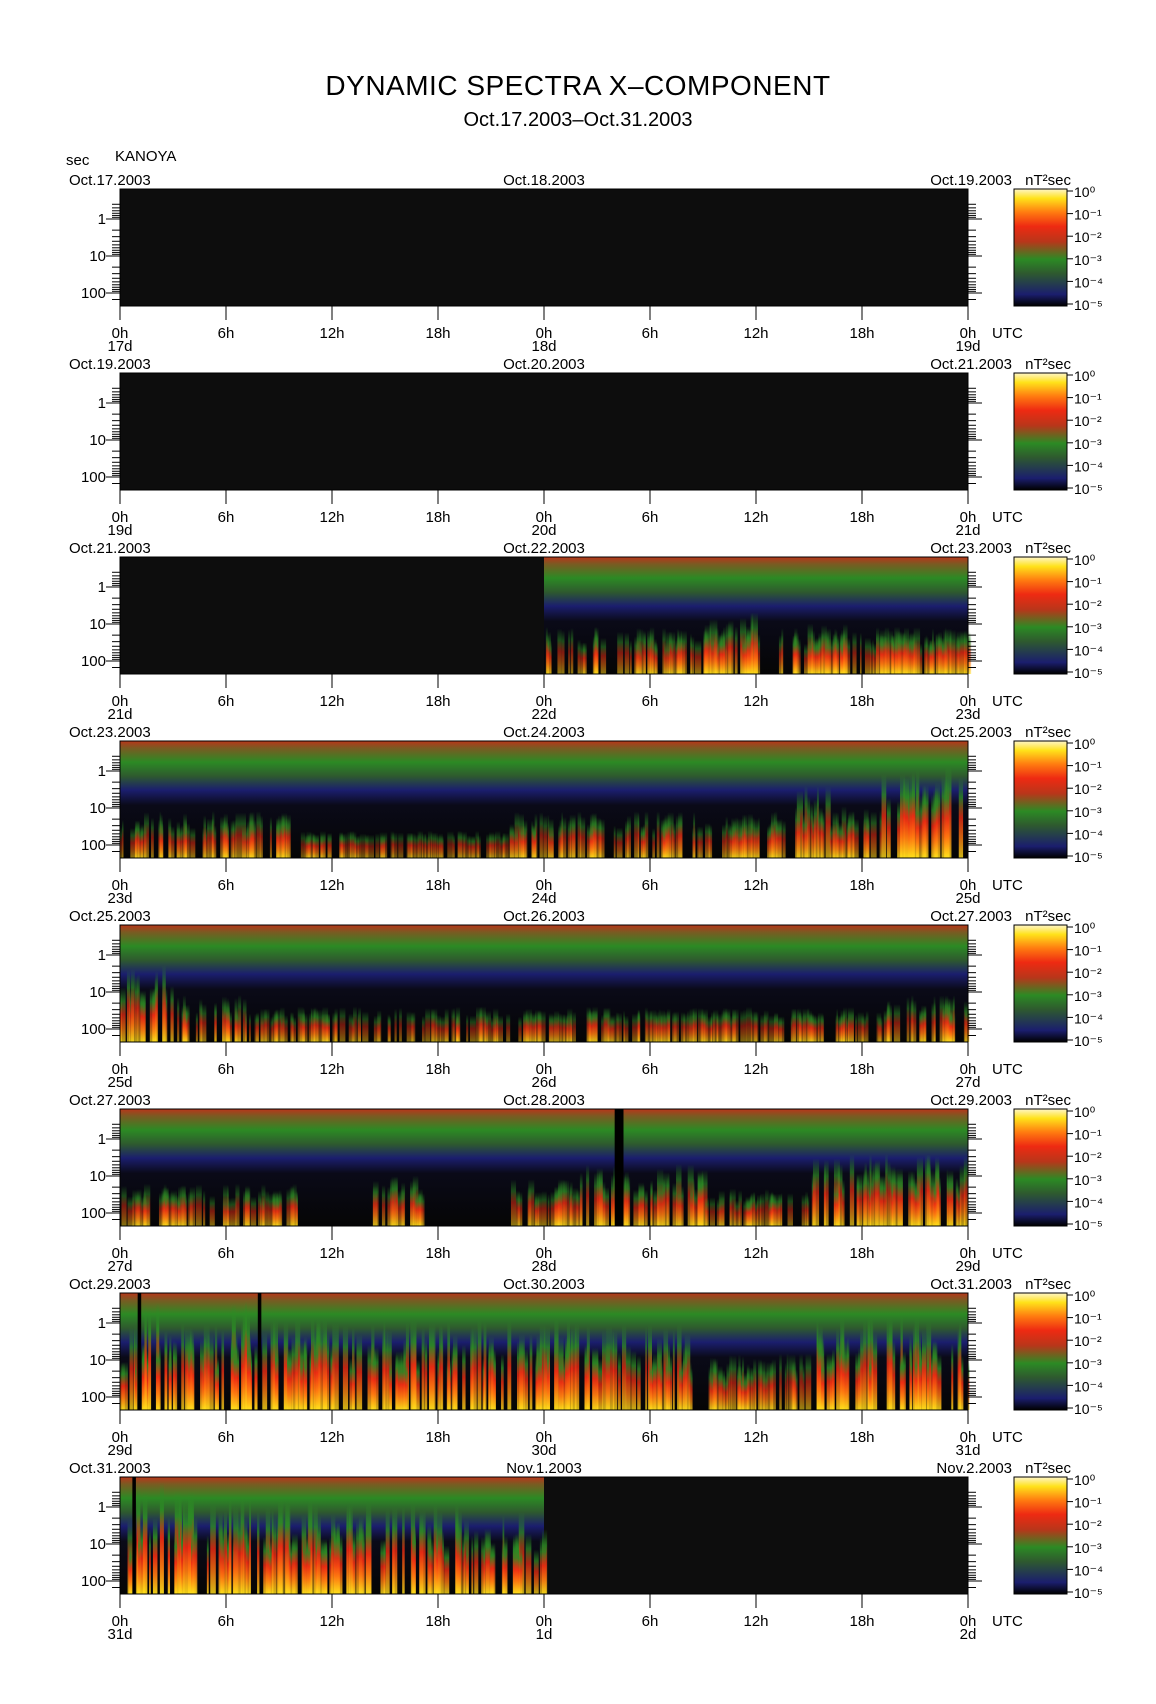 The width and height of the screenshot is (1156, 1704). What do you see at coordinates (968, 1634) in the screenshot?
I see `day-label: 2d` at bounding box center [968, 1634].